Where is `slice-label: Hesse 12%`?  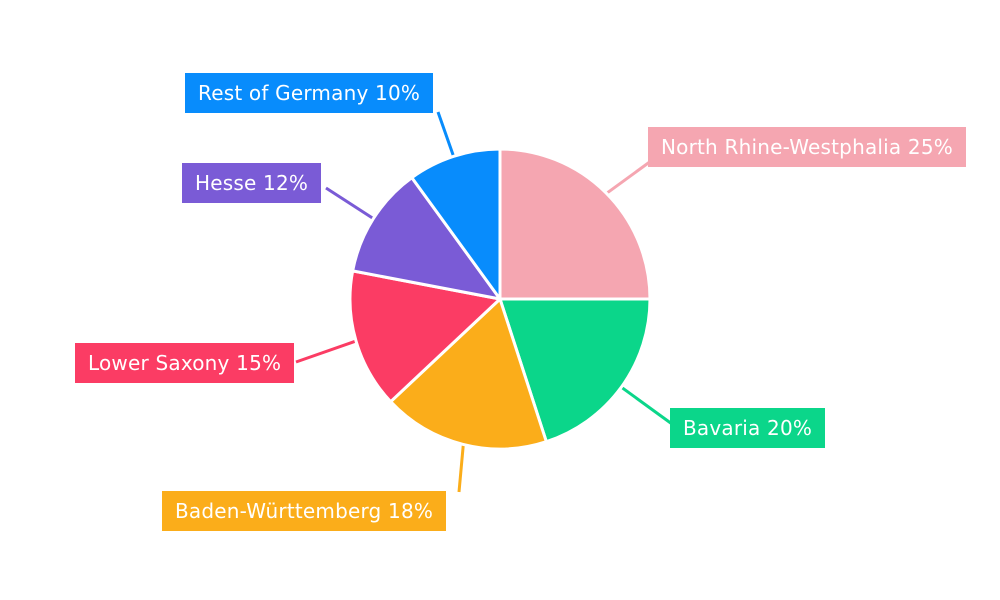
slice-label: Hesse 12% is located at coordinates (252, 183).